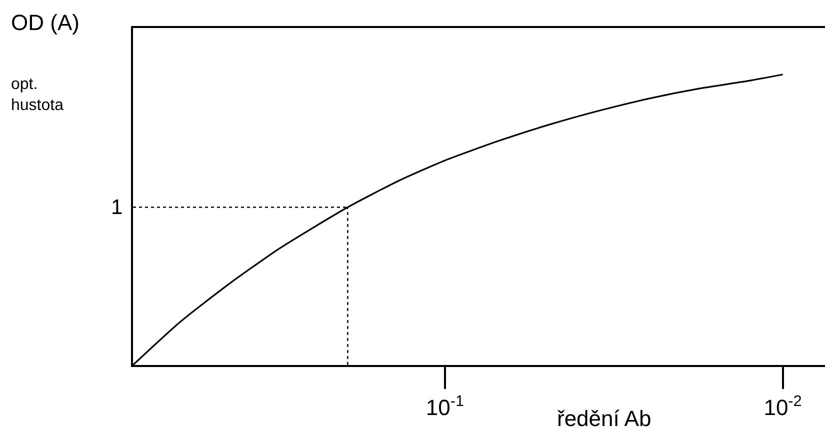 This screenshot has height=433, width=825. Describe the element at coordinates (604, 418) in the screenshot. I see `x-axis-title: ředění Ab` at that location.